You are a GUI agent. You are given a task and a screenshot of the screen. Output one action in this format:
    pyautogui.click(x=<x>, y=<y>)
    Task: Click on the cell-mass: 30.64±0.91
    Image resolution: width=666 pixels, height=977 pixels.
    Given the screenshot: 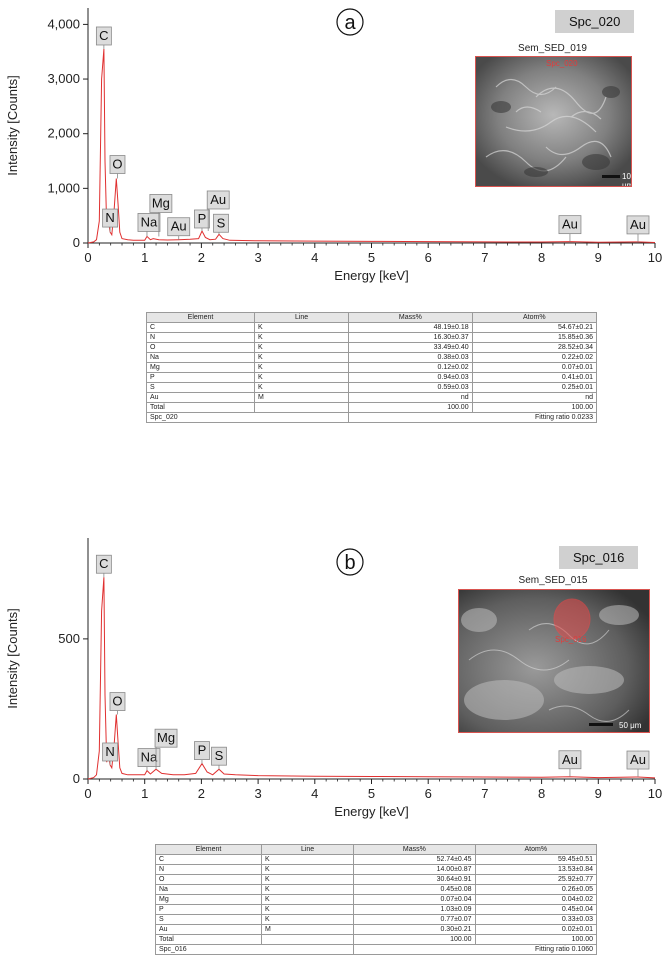 What is the action you would take?
    pyautogui.click(x=414, y=879)
    